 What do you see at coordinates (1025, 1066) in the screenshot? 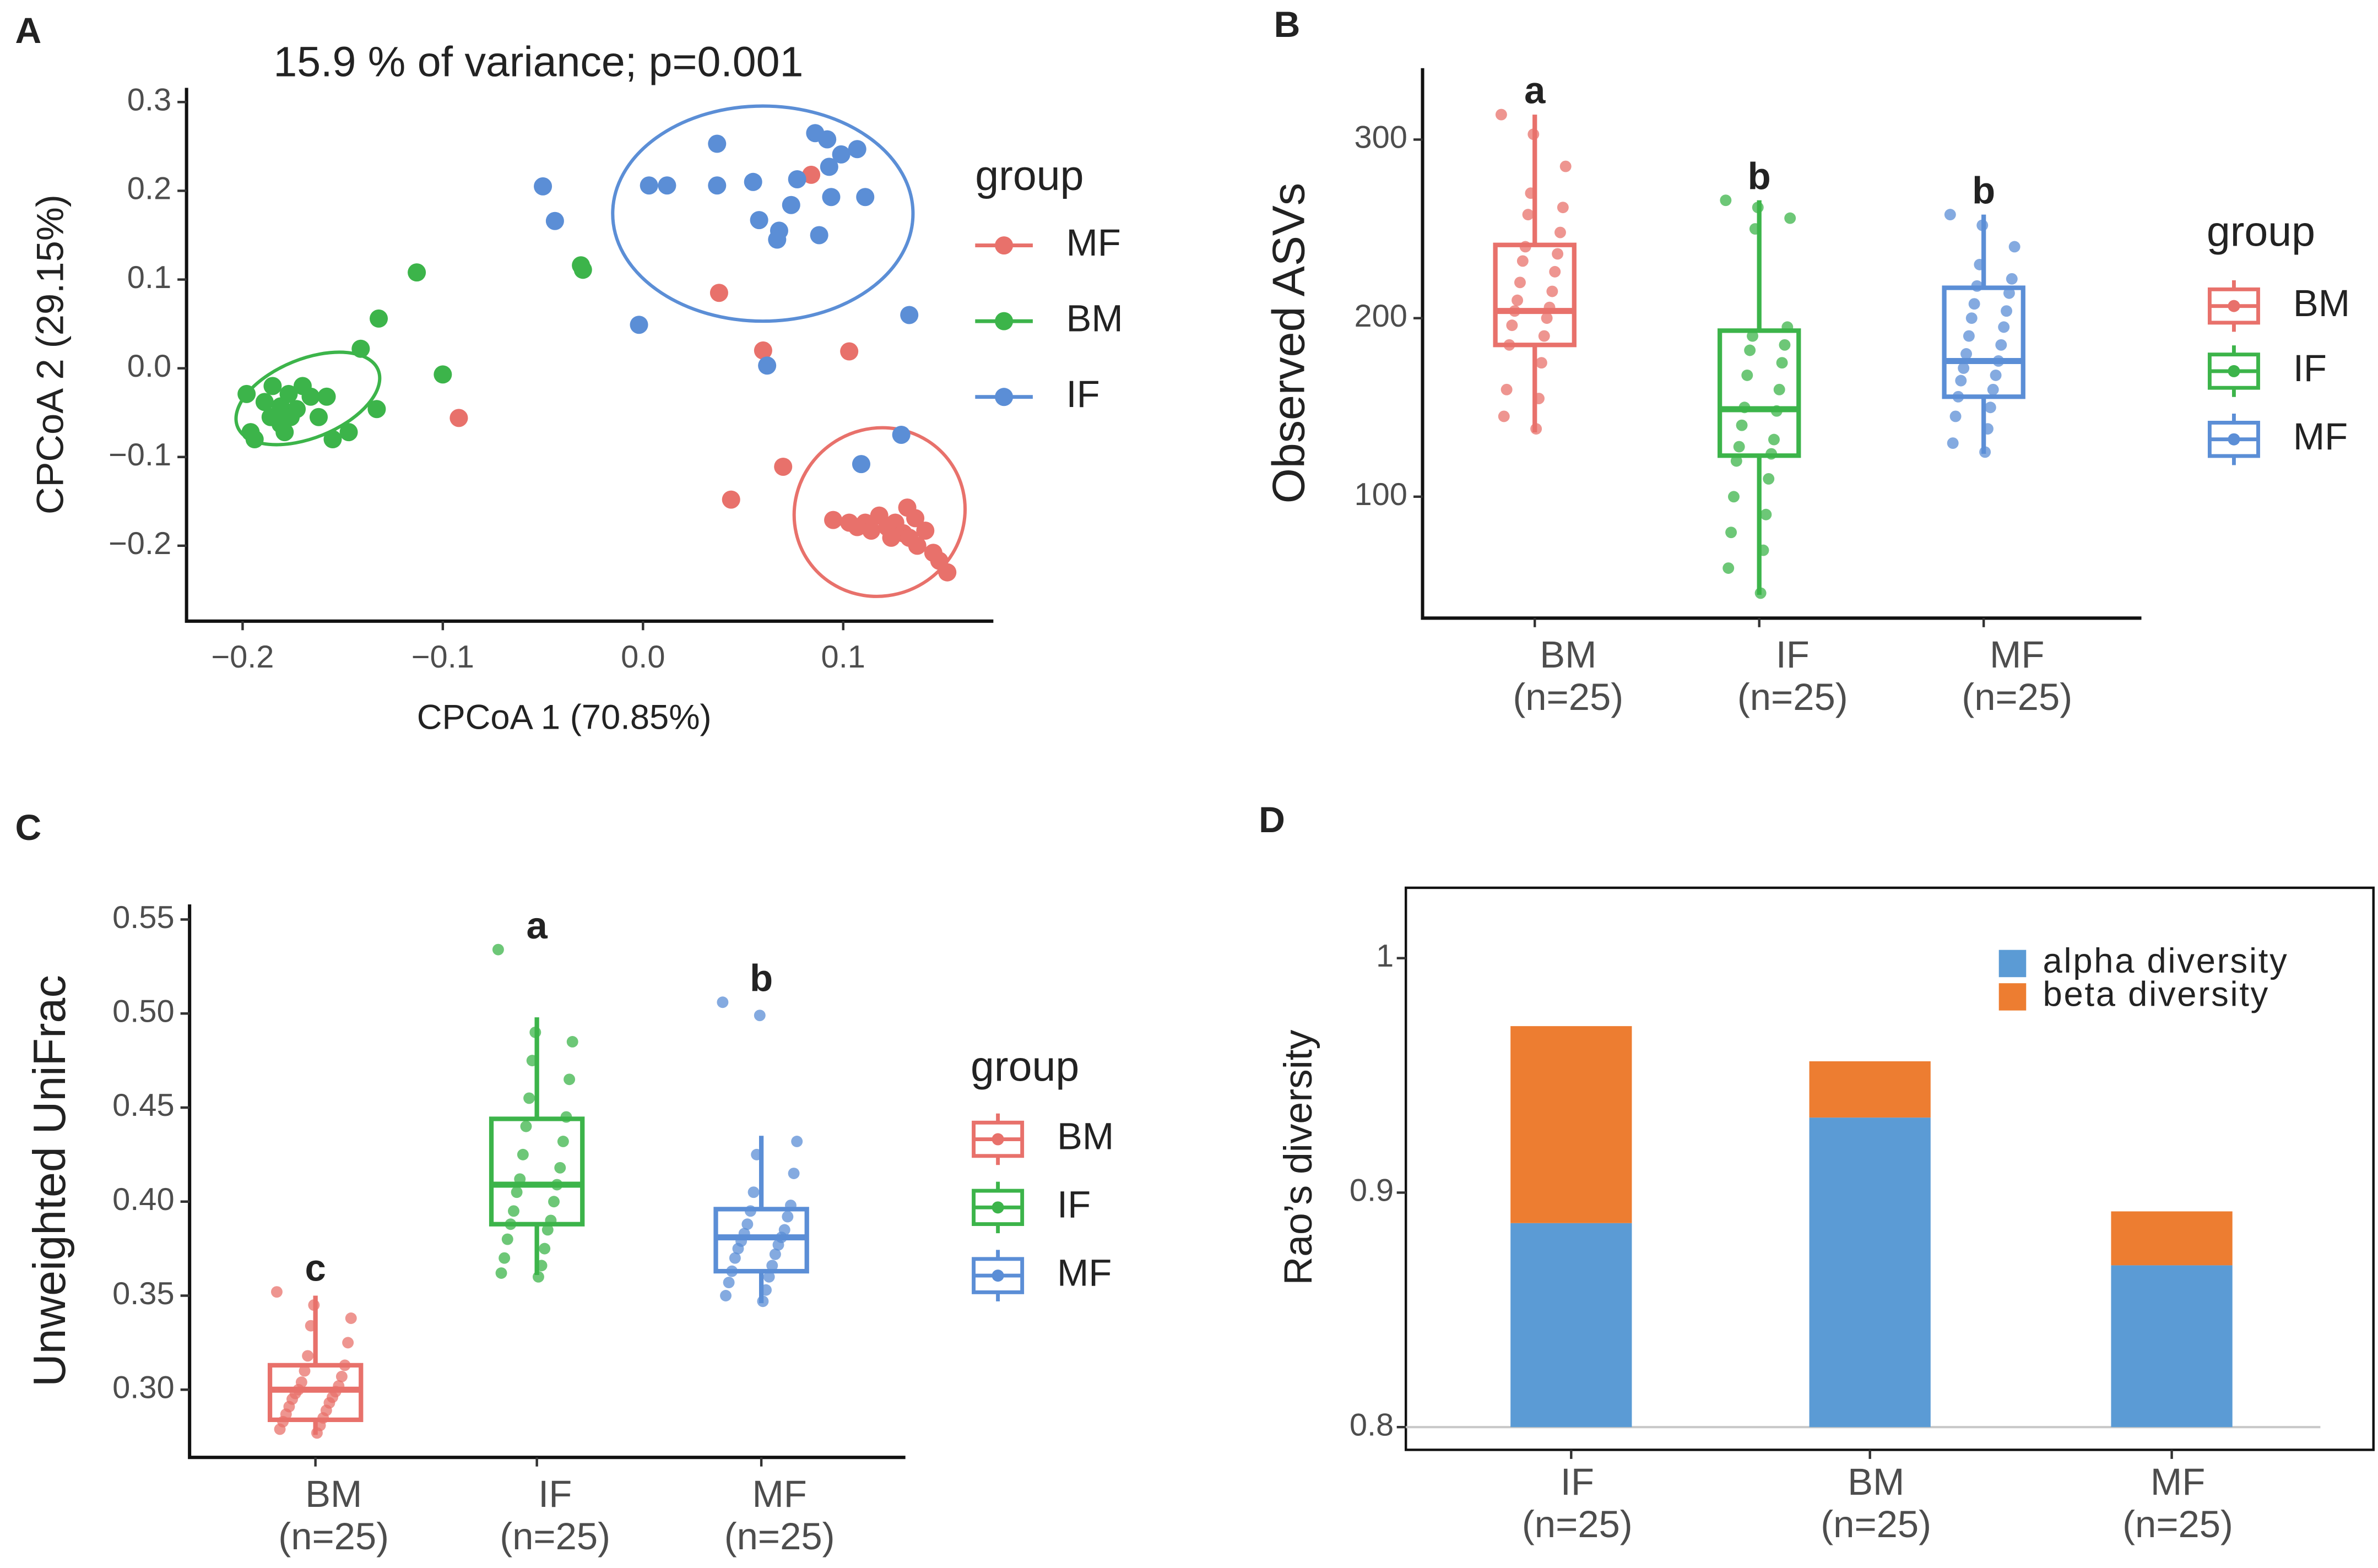
I see `legend-title: group` at bounding box center [1025, 1066].